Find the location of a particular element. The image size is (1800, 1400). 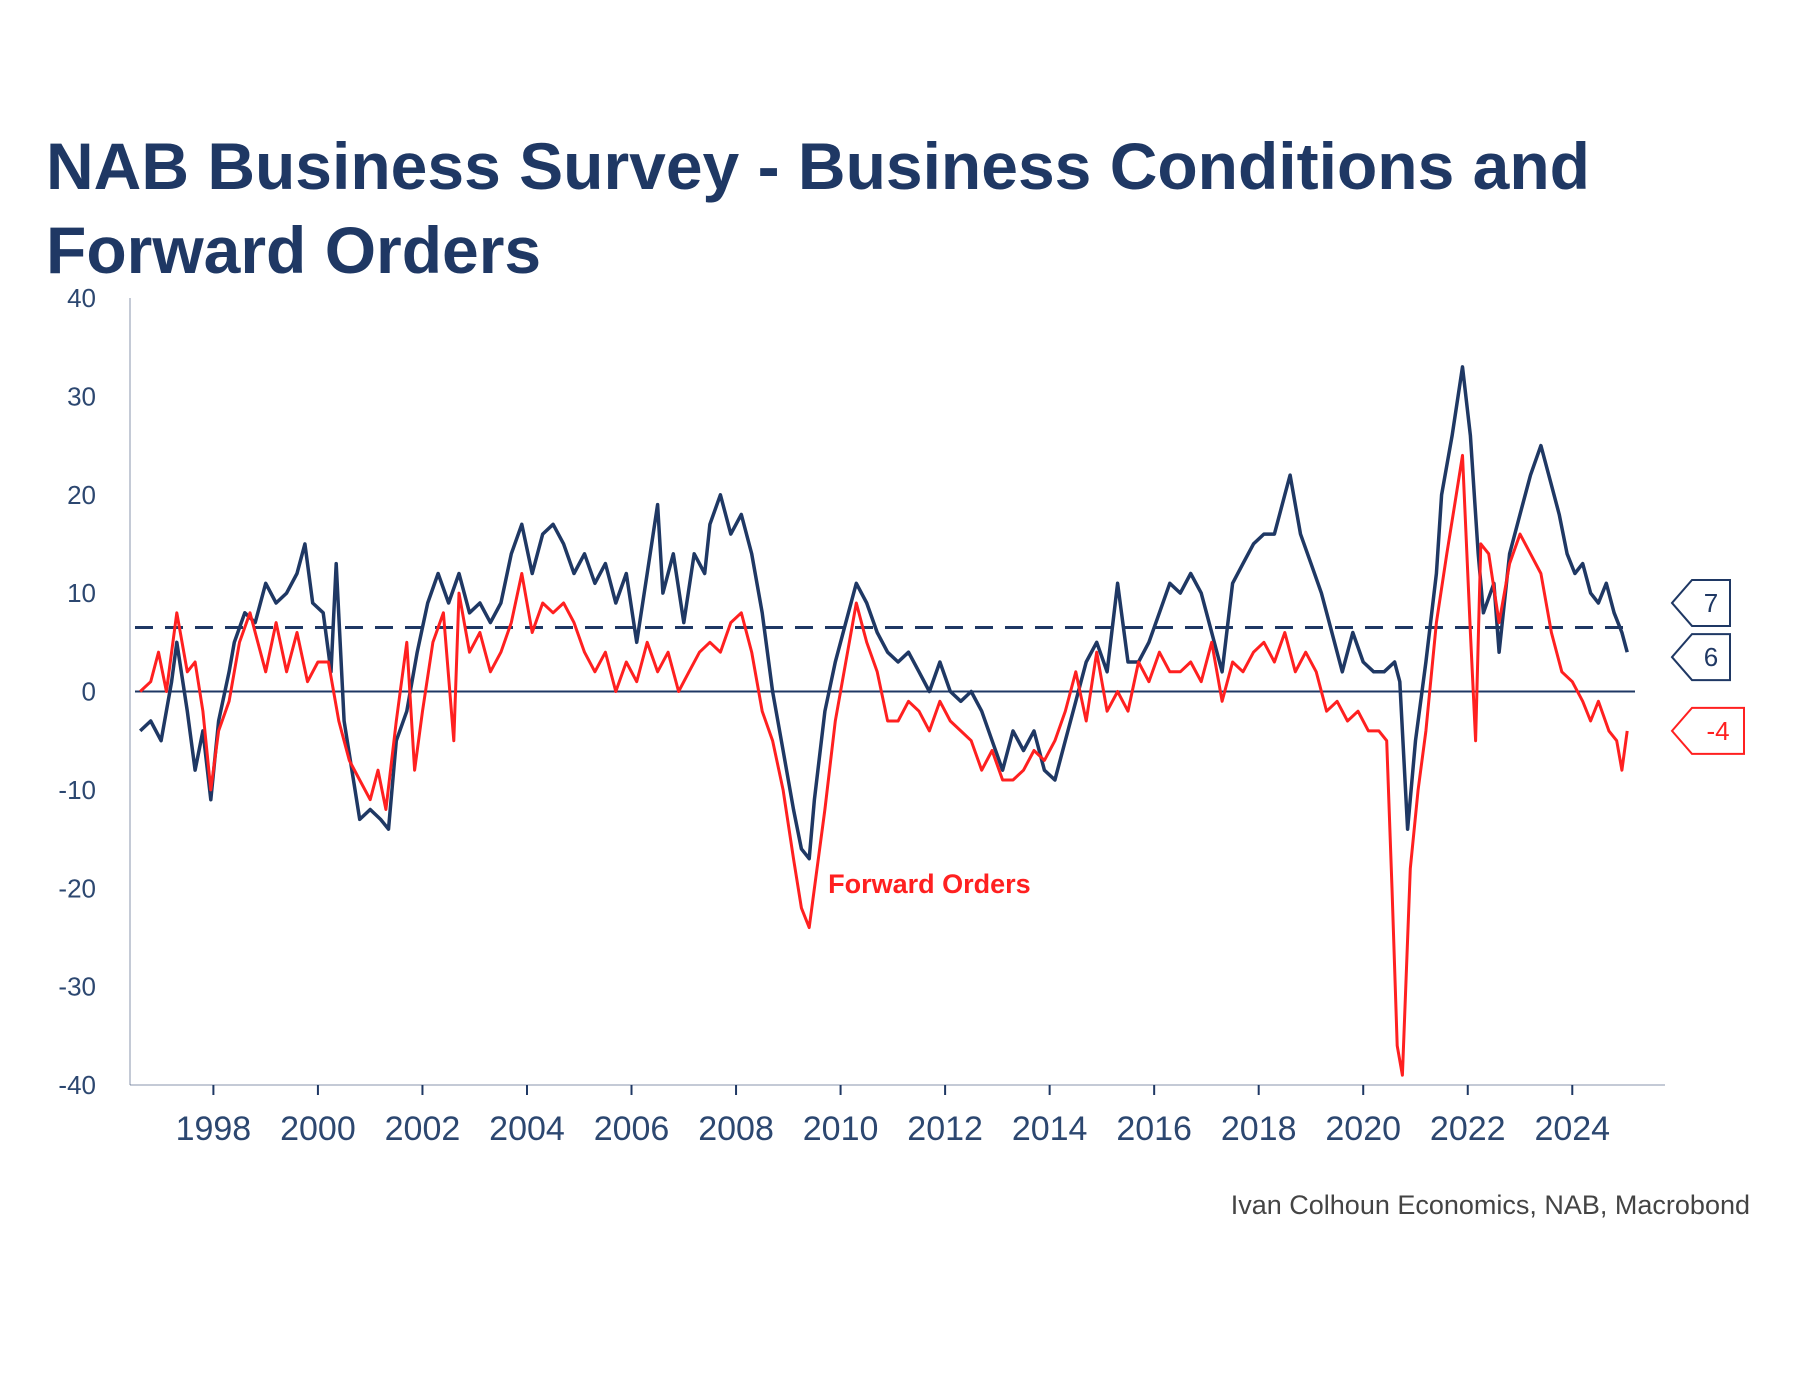

x-tick-label: 2008 is located at coordinates (736, 1129).